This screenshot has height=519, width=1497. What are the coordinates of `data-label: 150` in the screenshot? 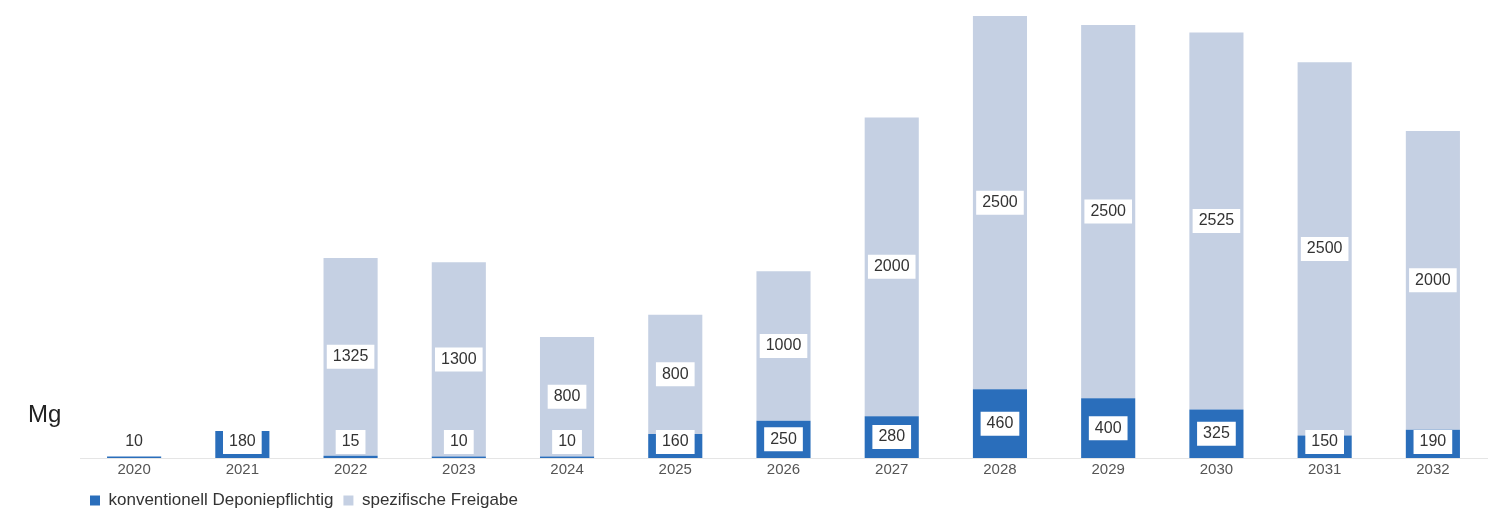 It's located at (1325, 441).